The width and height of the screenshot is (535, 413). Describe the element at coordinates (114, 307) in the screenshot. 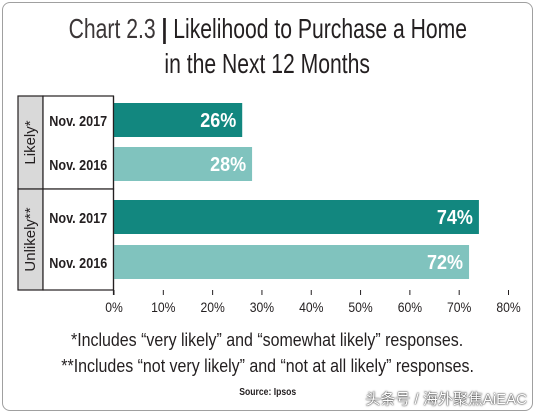

I see `x-tick-label-0: 0%` at that location.